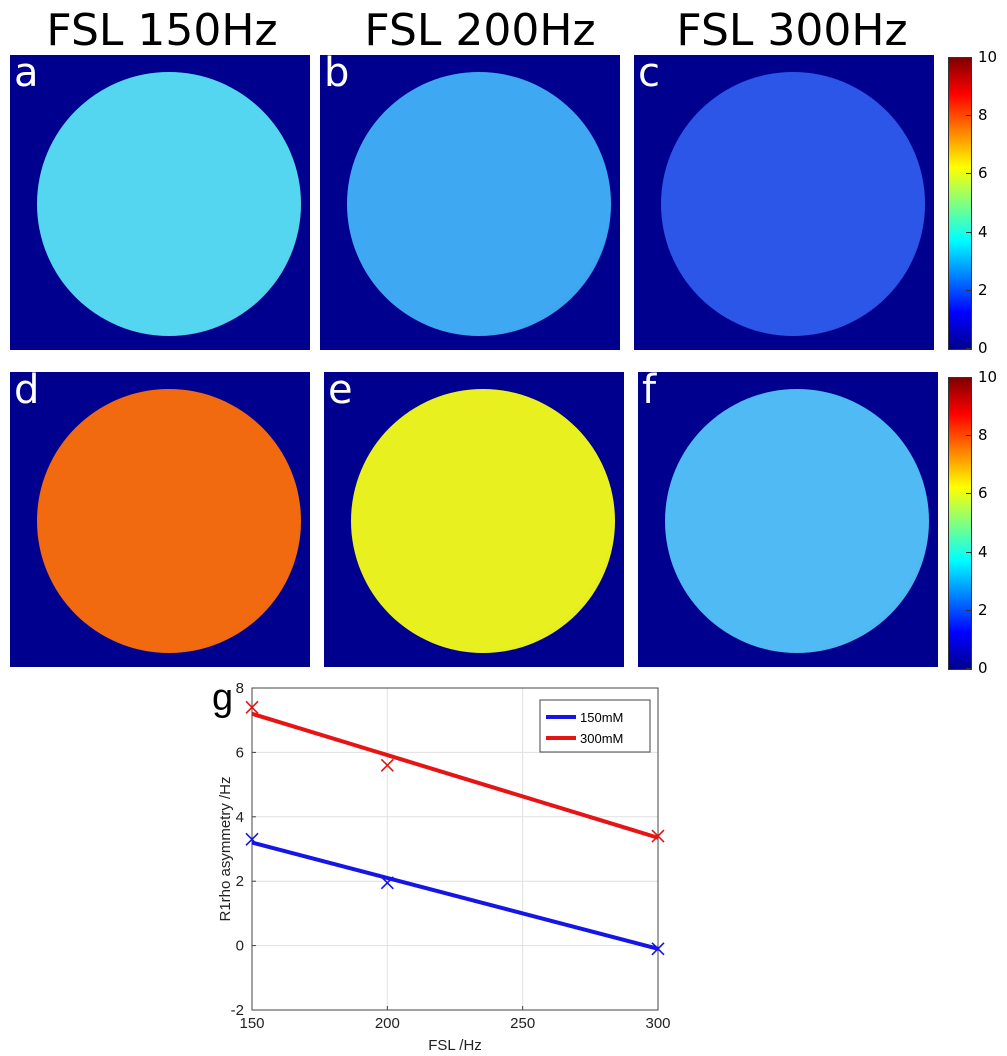 The height and width of the screenshot is (1056, 1007). Describe the element at coordinates (988, 377) in the screenshot. I see `colorbar-bottom-tick-10: 10` at that location.